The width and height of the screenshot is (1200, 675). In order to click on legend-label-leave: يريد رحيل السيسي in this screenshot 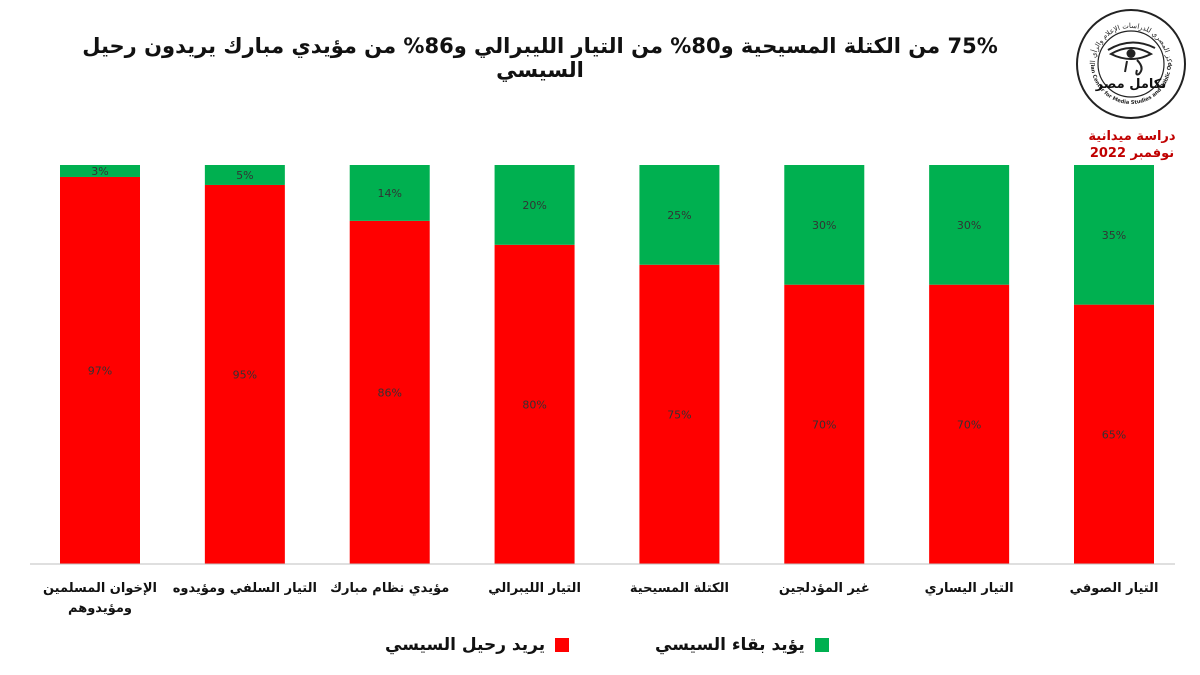, I will do `click(465, 645)`.